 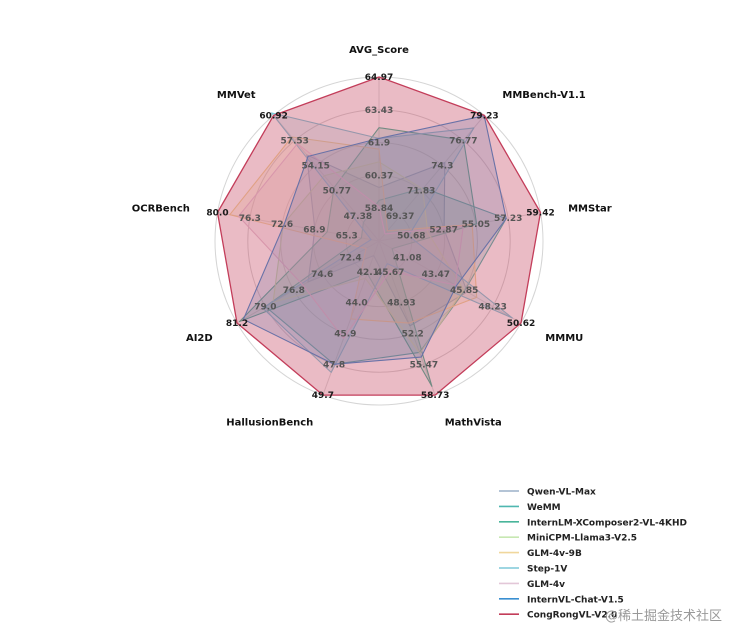 What do you see at coordinates (473, 422) in the screenshot?
I see `axis-label: MathVista` at bounding box center [473, 422].